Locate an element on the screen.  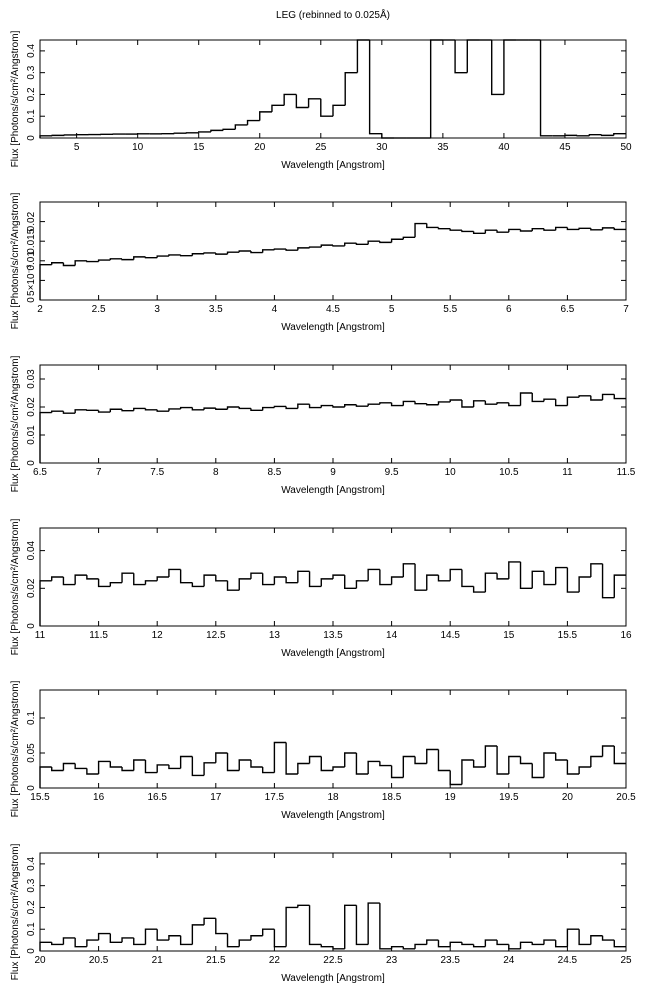
x-tick-label: 10 is located at coordinates (138, 147).